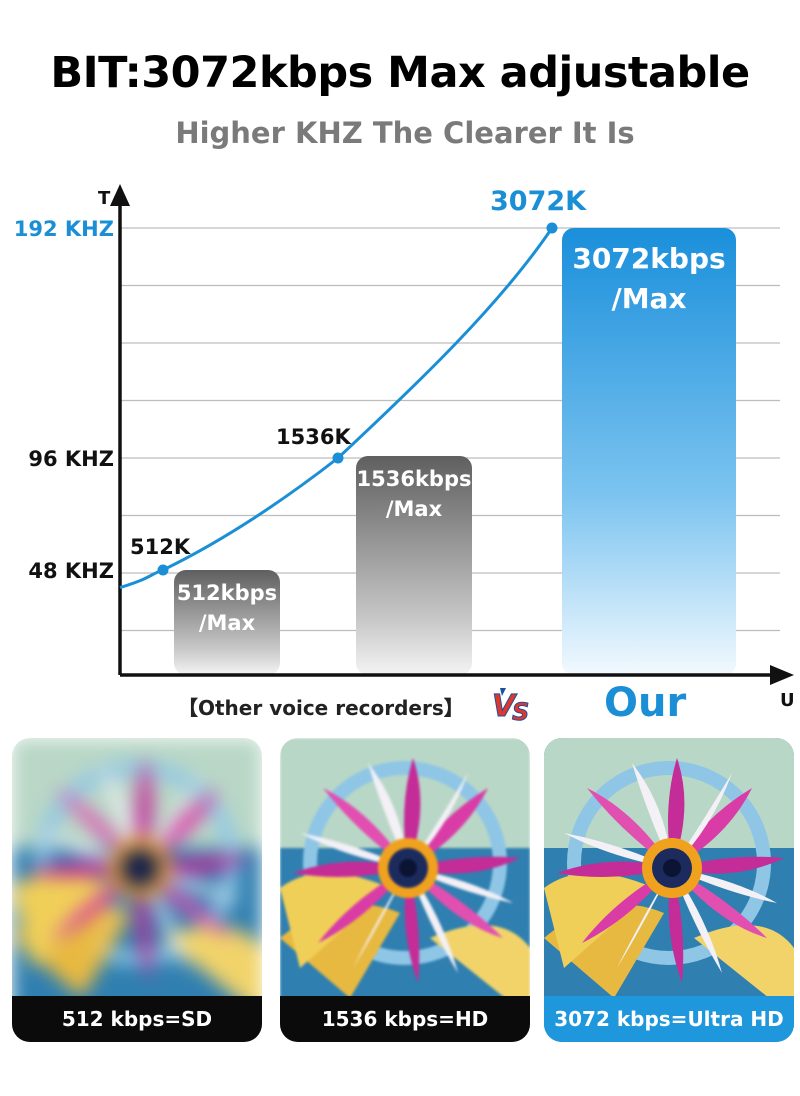  Describe the element at coordinates (414, 479) in the screenshot. I see `bar-label: 1536kbps` at that location.